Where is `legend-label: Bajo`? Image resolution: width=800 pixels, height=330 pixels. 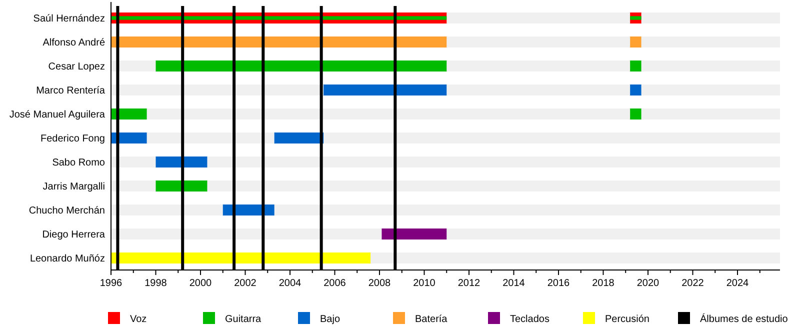
legend-label: Bajo is located at coordinates (330, 319).